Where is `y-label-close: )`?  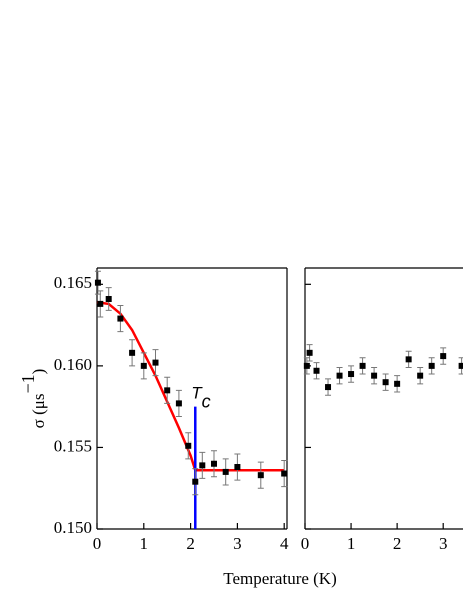
y-label-close: ) is located at coordinates (38, 372).